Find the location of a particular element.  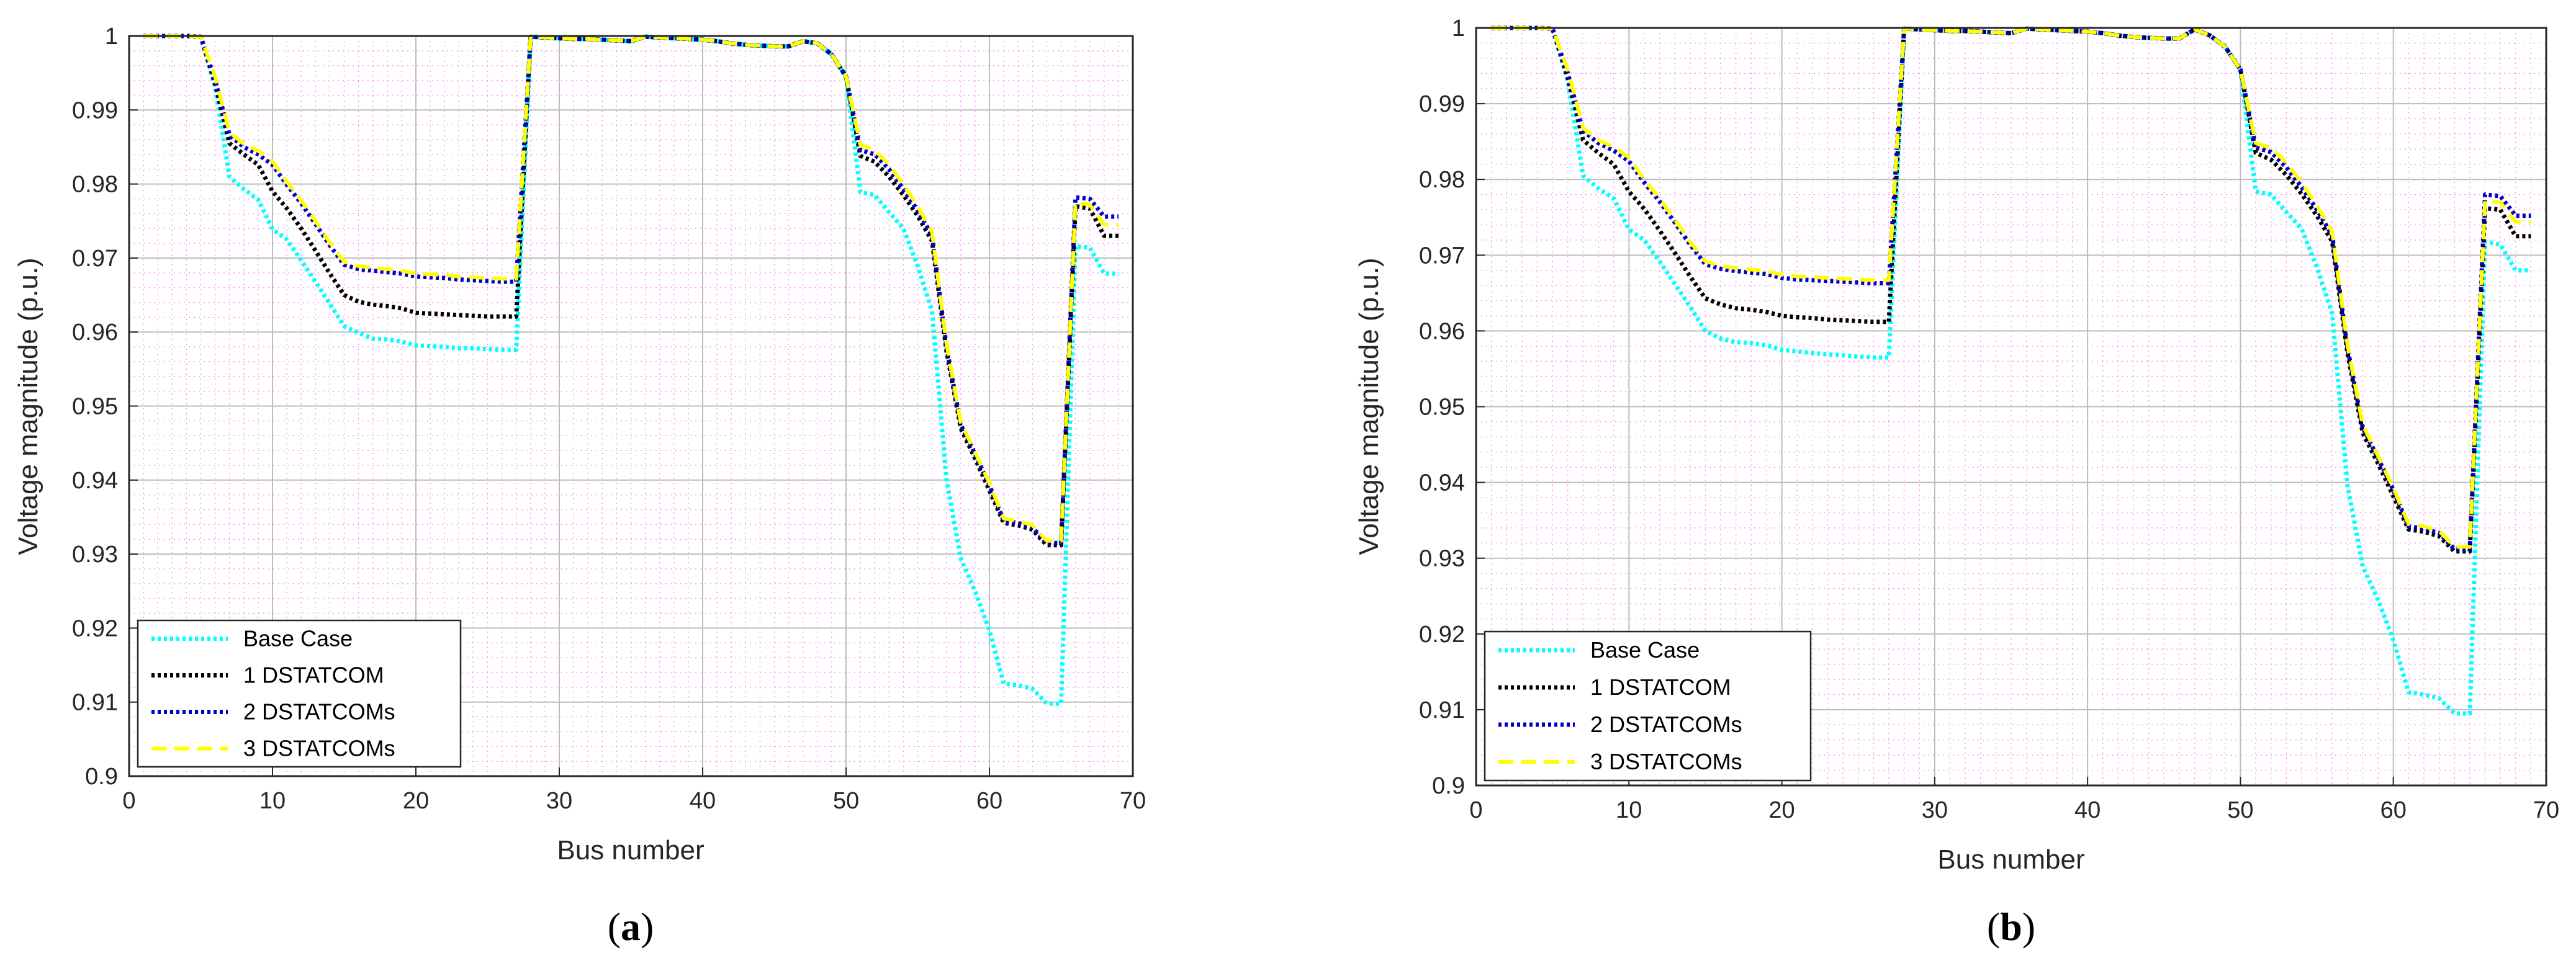

legend-box-a is located at coordinates (299, 693).